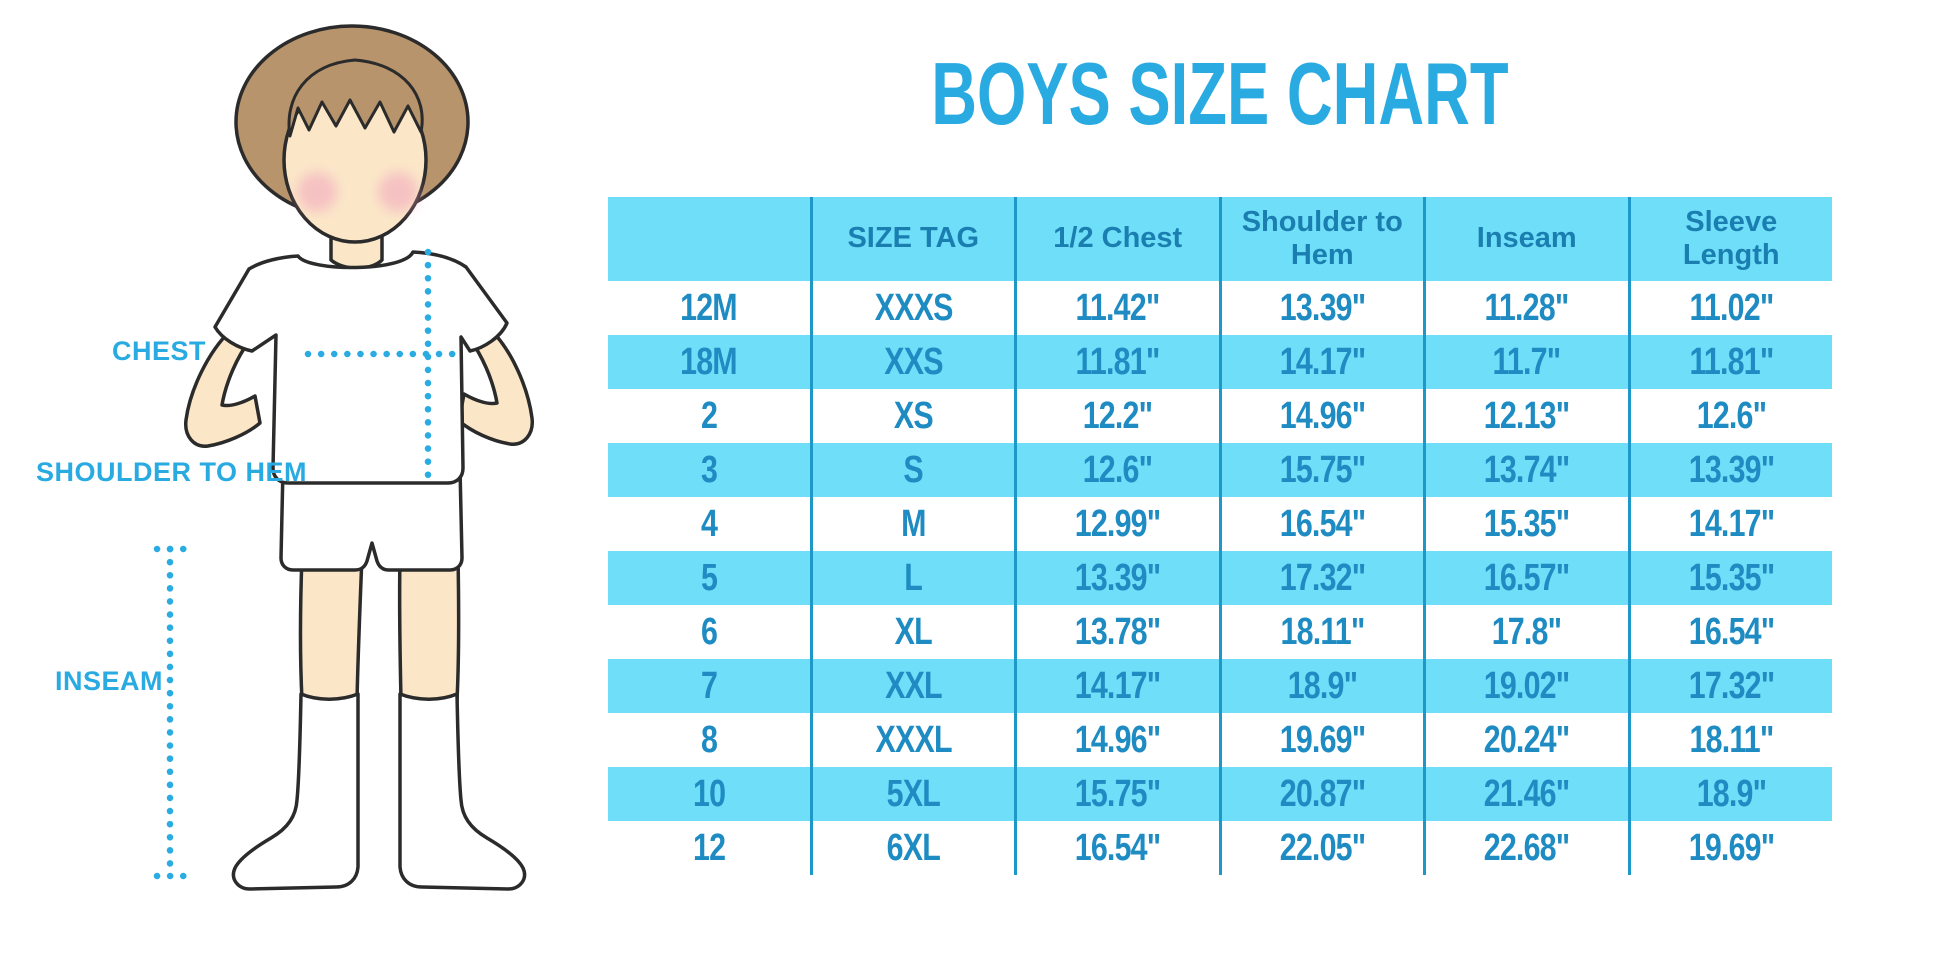 This screenshot has width=1946, height=973. Describe the element at coordinates (462, 791) in the screenshot. I see `right-sock` at that location.